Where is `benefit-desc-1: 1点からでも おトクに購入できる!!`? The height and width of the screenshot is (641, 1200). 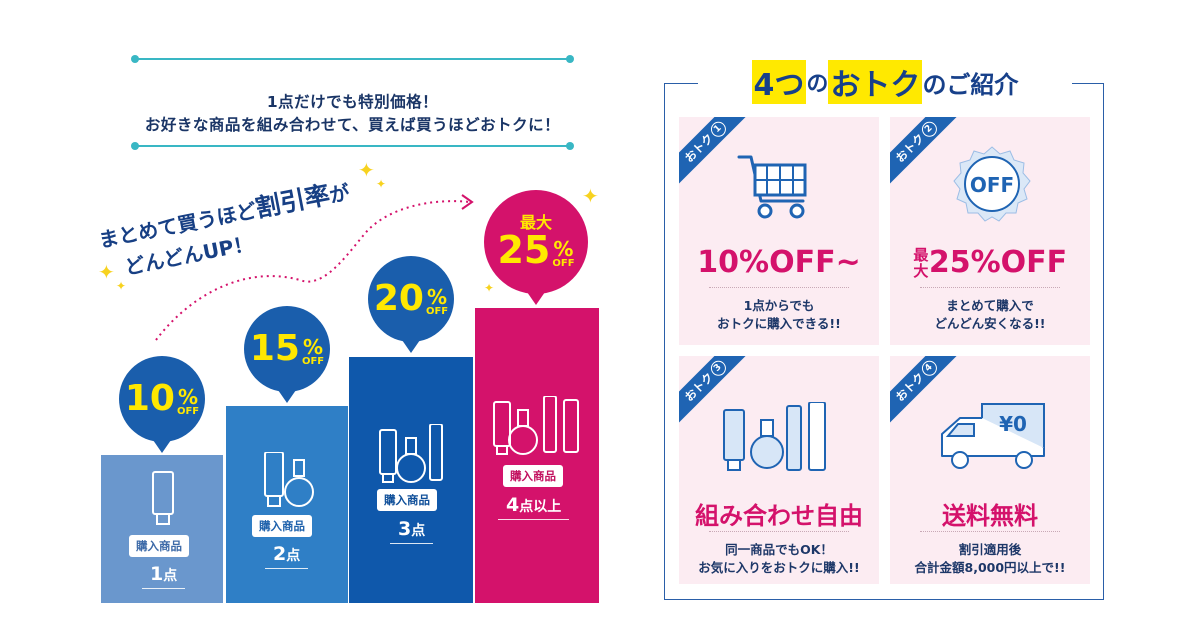
benefit-desc-1: 1点からでも おトクに購入できる!! is located at coordinates (779, 315).